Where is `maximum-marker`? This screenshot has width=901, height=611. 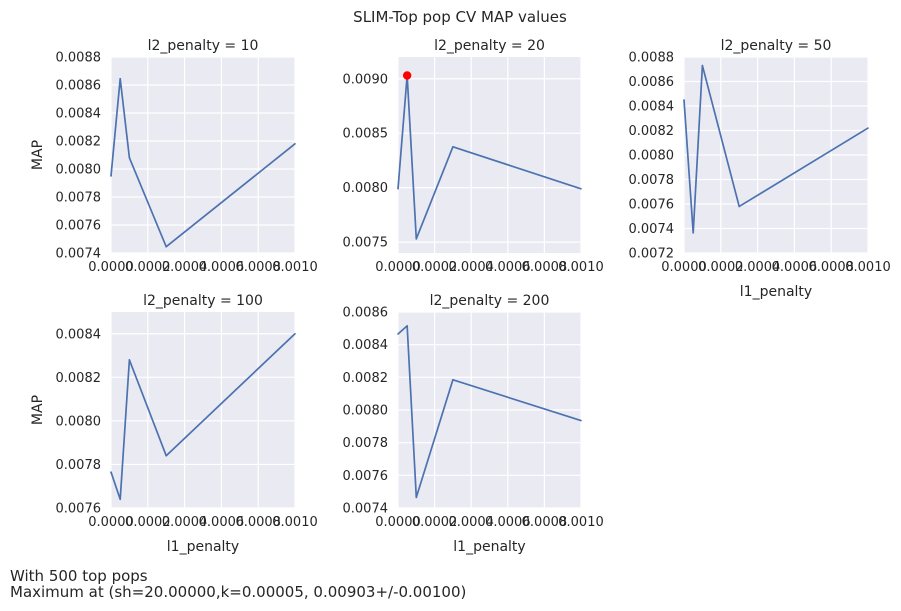
maximum-marker is located at coordinates (407, 75).